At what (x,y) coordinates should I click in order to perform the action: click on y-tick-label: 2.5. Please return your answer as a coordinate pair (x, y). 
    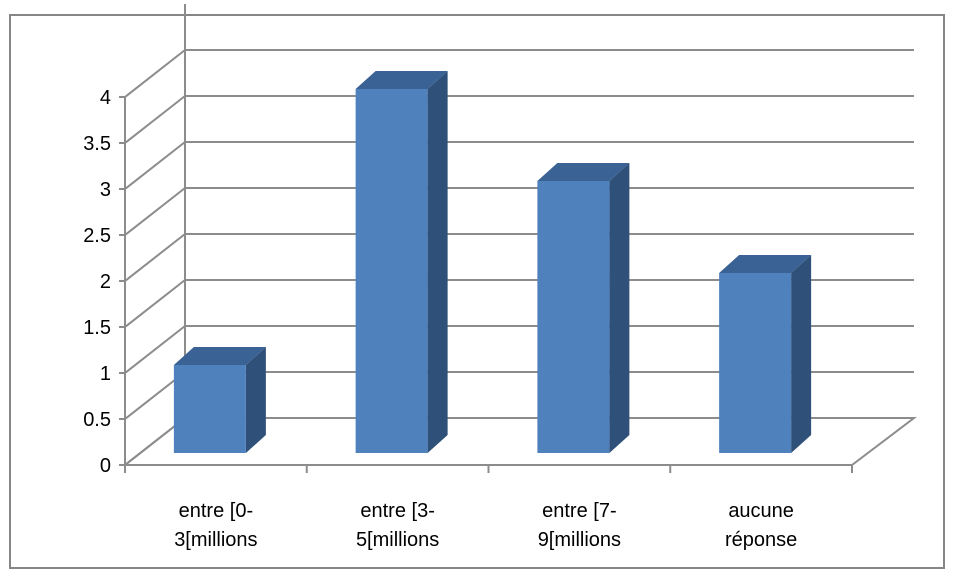
    Looking at the image, I should click on (97, 236).